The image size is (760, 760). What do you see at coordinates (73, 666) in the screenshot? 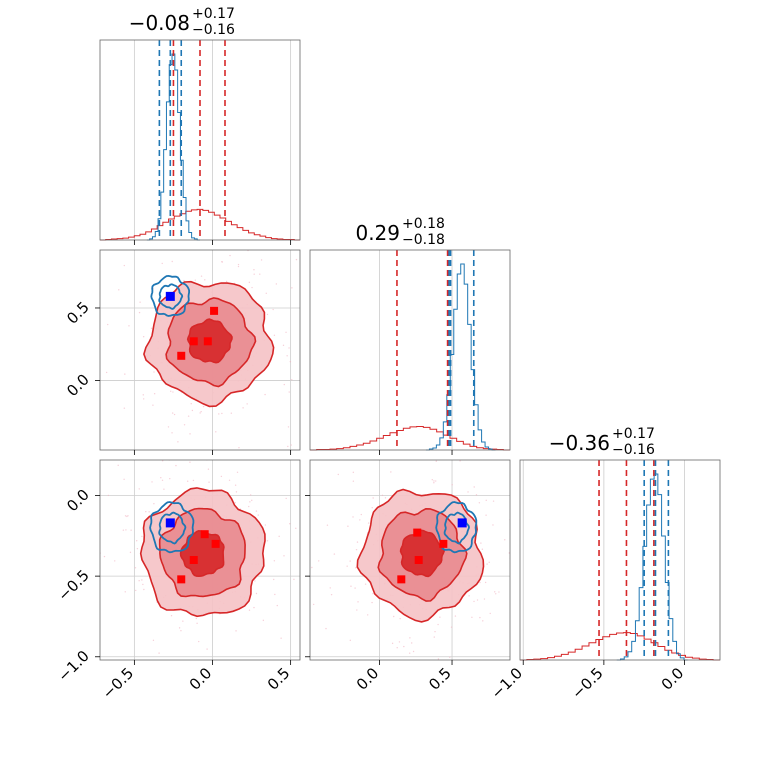
I see `y-tick-label: −1.0` at bounding box center [73, 666].